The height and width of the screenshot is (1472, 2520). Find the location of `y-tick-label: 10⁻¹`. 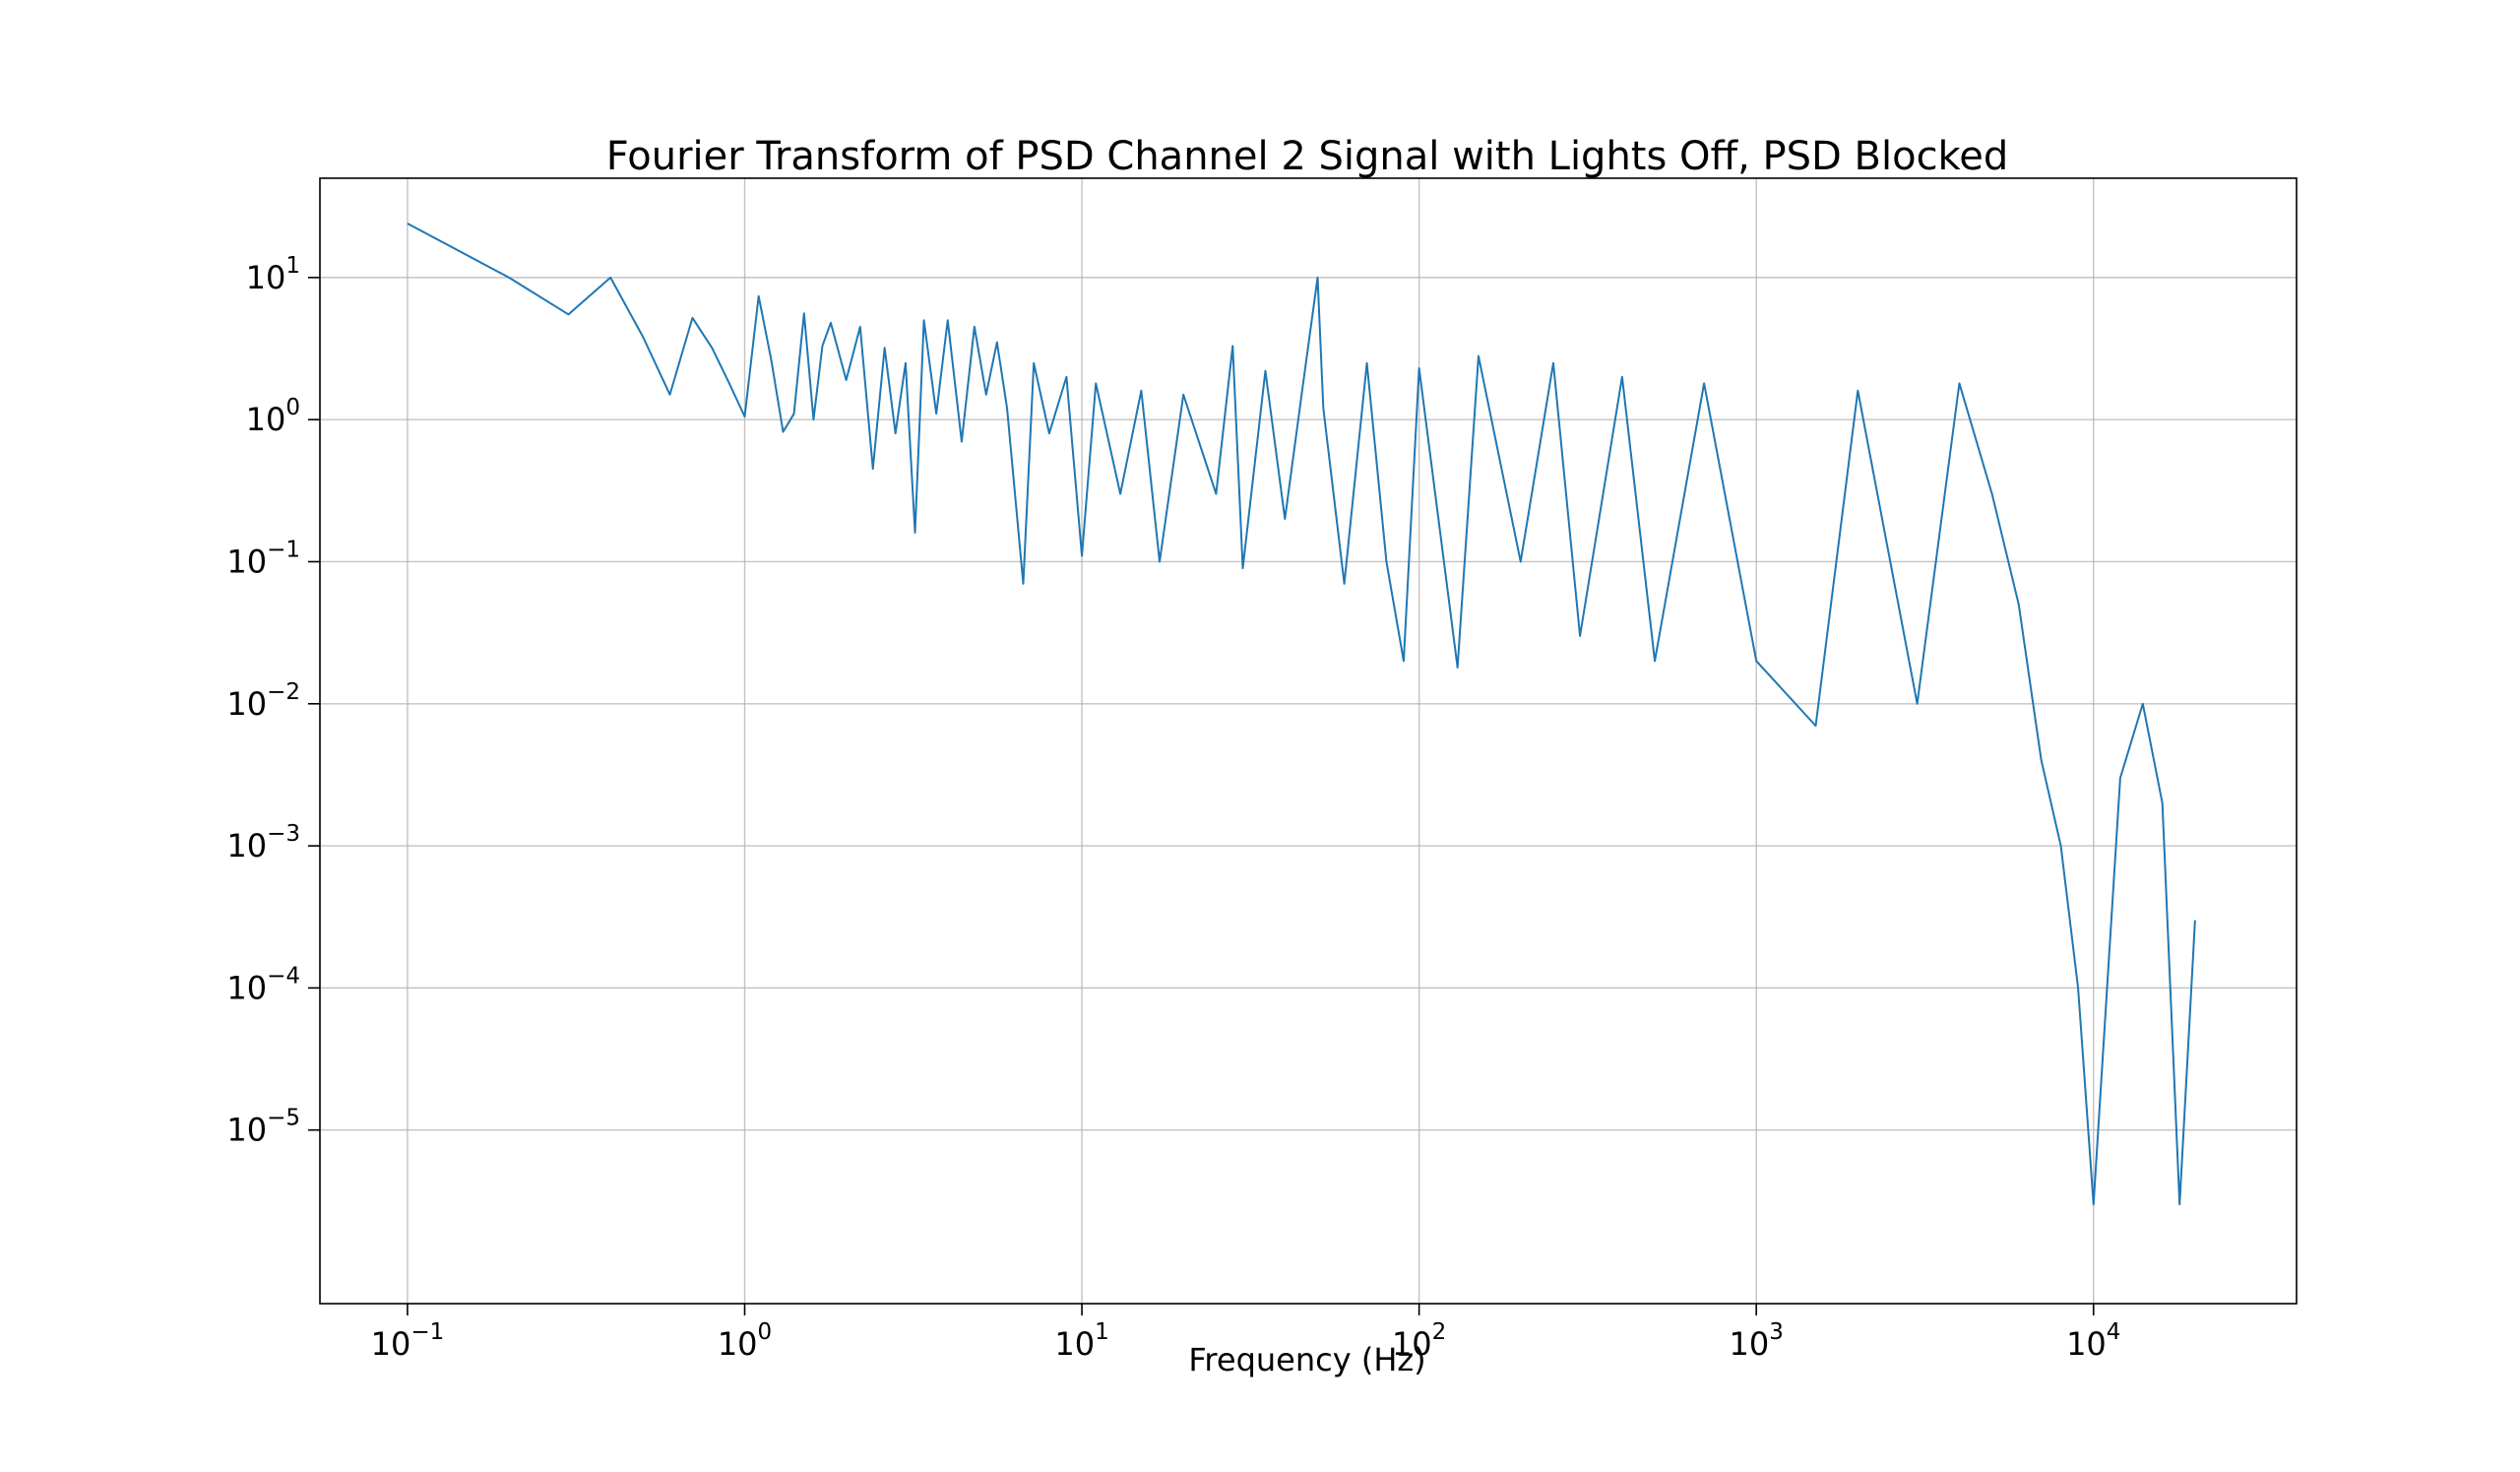

y-tick-label: 10⁻¹ is located at coordinates (263, 558).